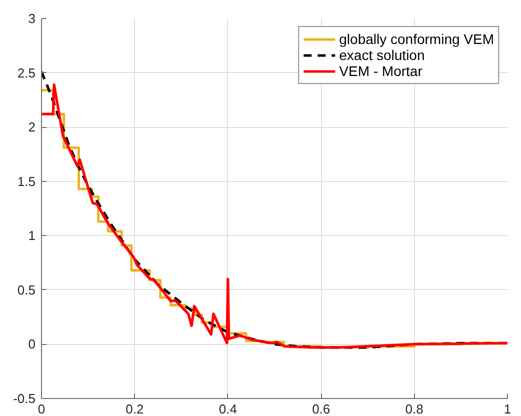  What do you see at coordinates (135, 409) in the screenshot?
I see `x-tick-label: 0.2` at bounding box center [135, 409].